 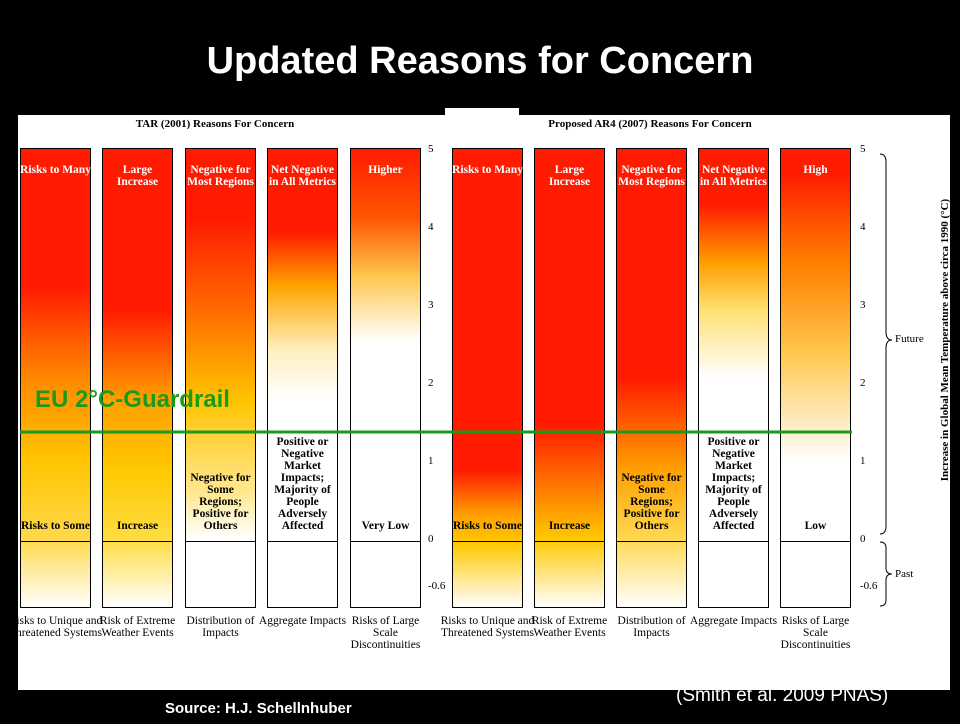 I want to click on future-bracket, so click(x=886, y=344).